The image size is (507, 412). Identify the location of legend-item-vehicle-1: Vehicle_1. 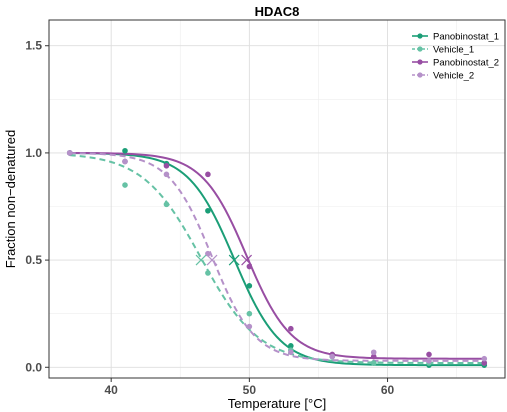
(443, 50).